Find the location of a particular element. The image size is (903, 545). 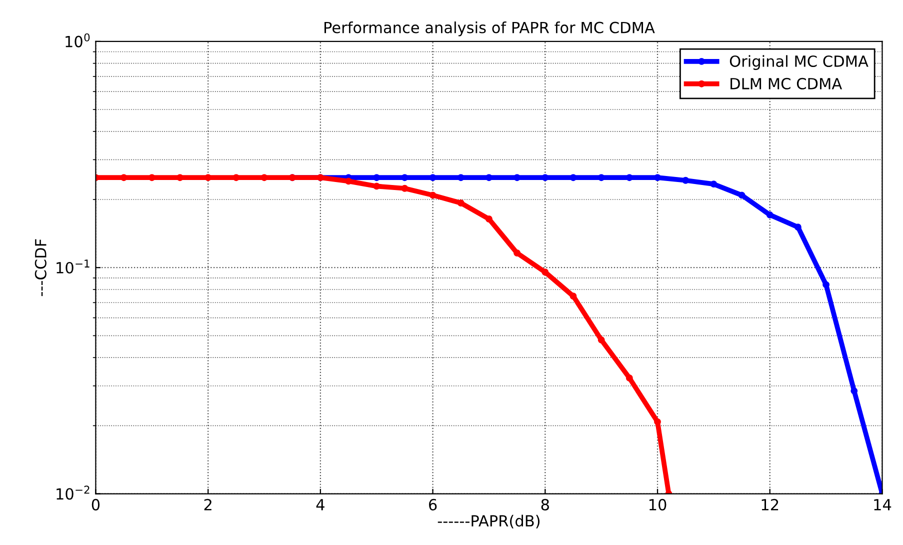

legend-label: DLM MC CDMA is located at coordinates (786, 84).